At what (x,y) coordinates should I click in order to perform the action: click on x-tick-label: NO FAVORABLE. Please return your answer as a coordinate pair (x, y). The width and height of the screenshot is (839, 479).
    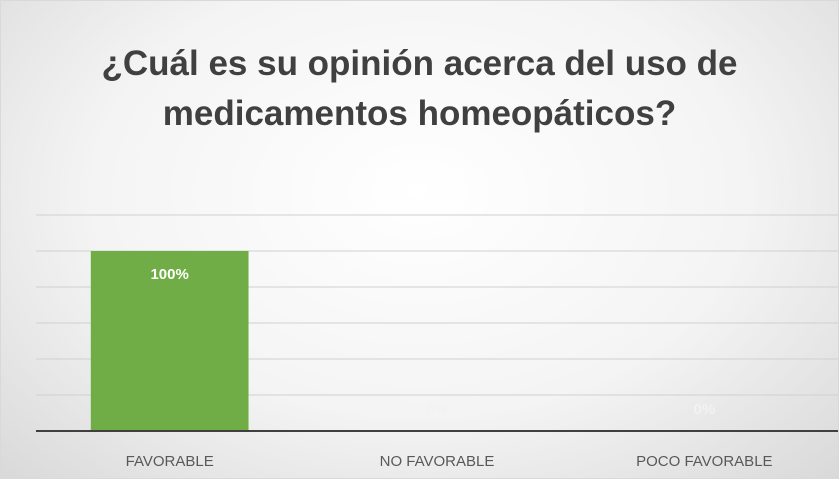
    Looking at the image, I should click on (437, 461).